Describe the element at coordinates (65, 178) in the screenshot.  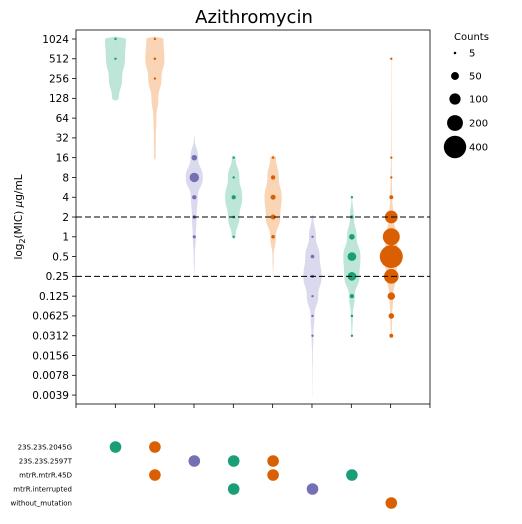
I see `y-tick-label: 8` at that location.